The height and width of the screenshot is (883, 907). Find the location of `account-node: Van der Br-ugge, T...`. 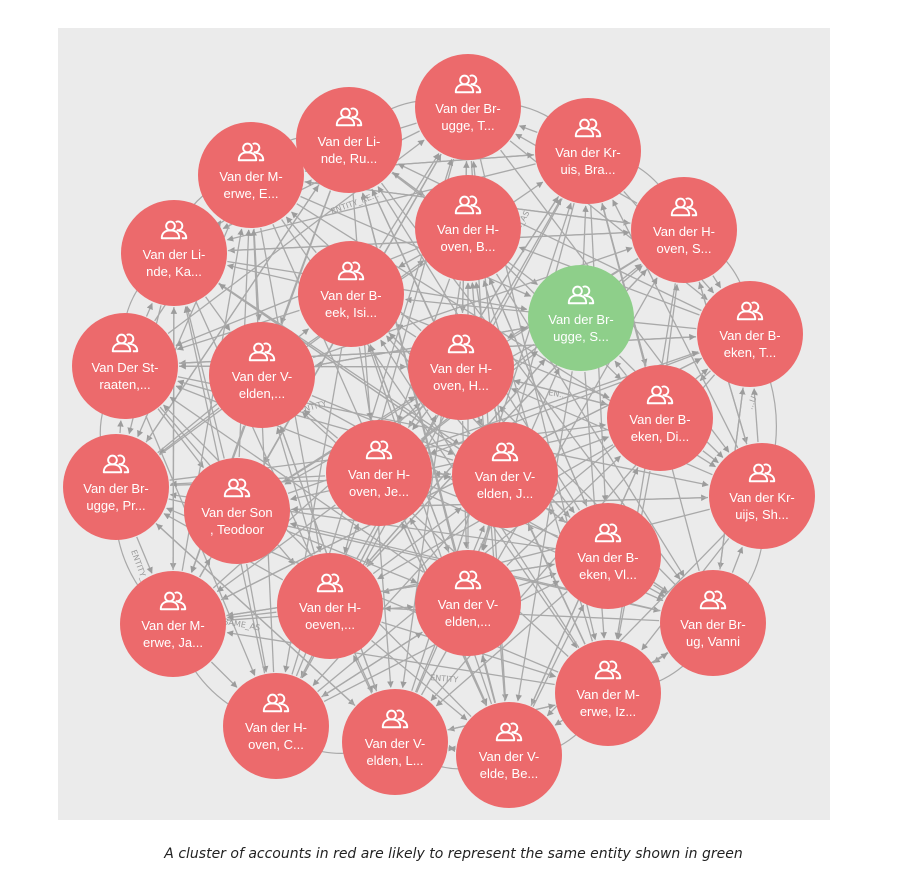

account-node: Van der Br-ugge, T... is located at coordinates (468, 107).